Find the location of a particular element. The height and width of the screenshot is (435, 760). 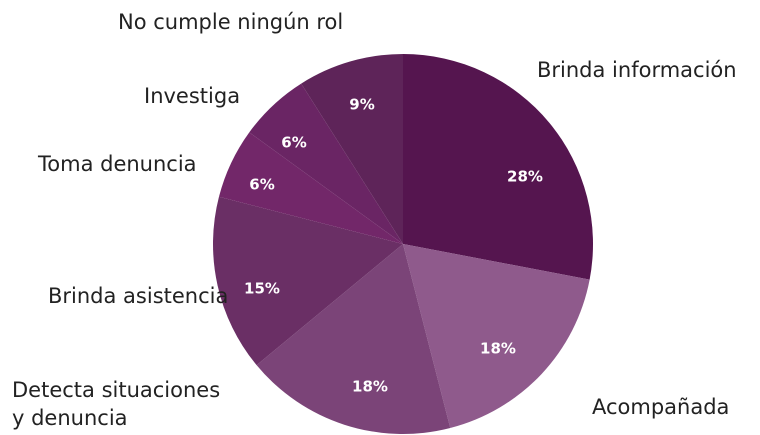

value-label: 28% is located at coordinates (525, 177).